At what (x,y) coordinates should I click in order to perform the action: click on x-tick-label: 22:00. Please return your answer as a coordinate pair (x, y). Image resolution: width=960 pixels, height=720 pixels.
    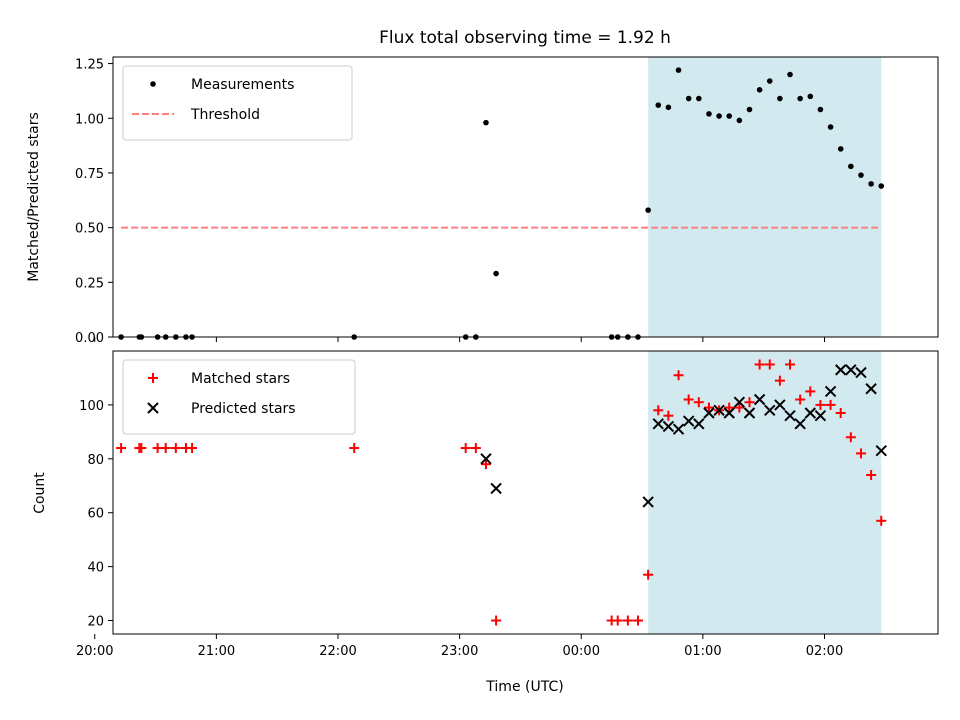
    Looking at the image, I should click on (337, 651).